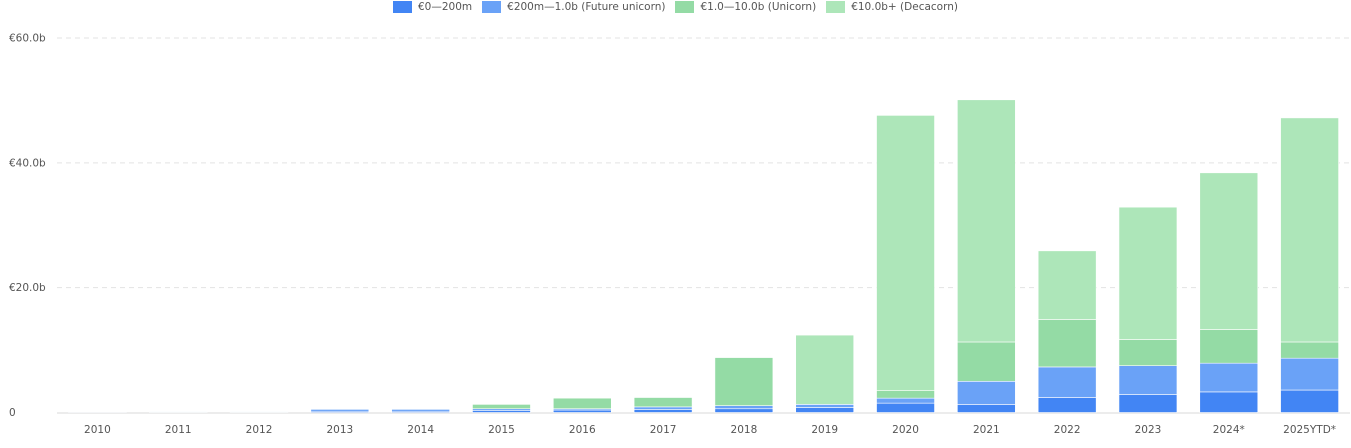 The height and width of the screenshot is (448, 1351). Describe the element at coordinates (27, 288) in the screenshot. I see `y-tick-label-1: €20.0b` at that location.